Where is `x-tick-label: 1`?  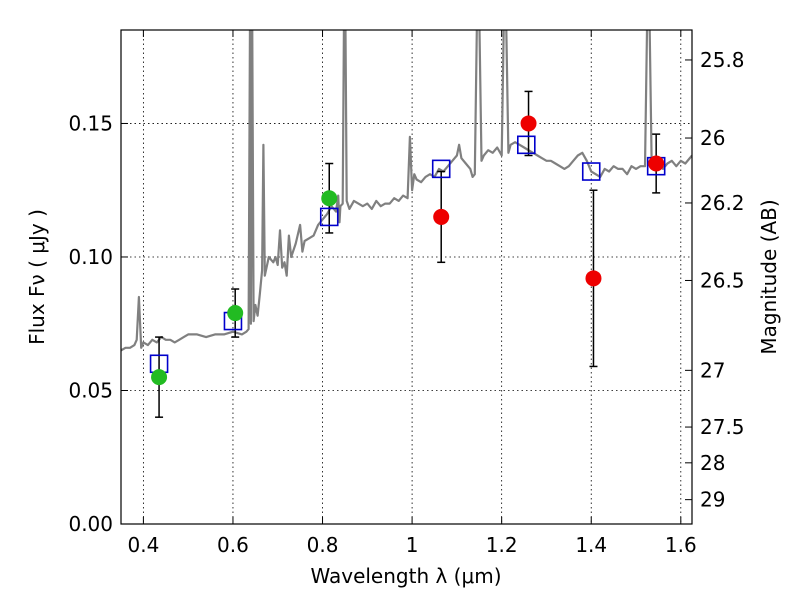 x-tick-label: 1 is located at coordinates (412, 545).